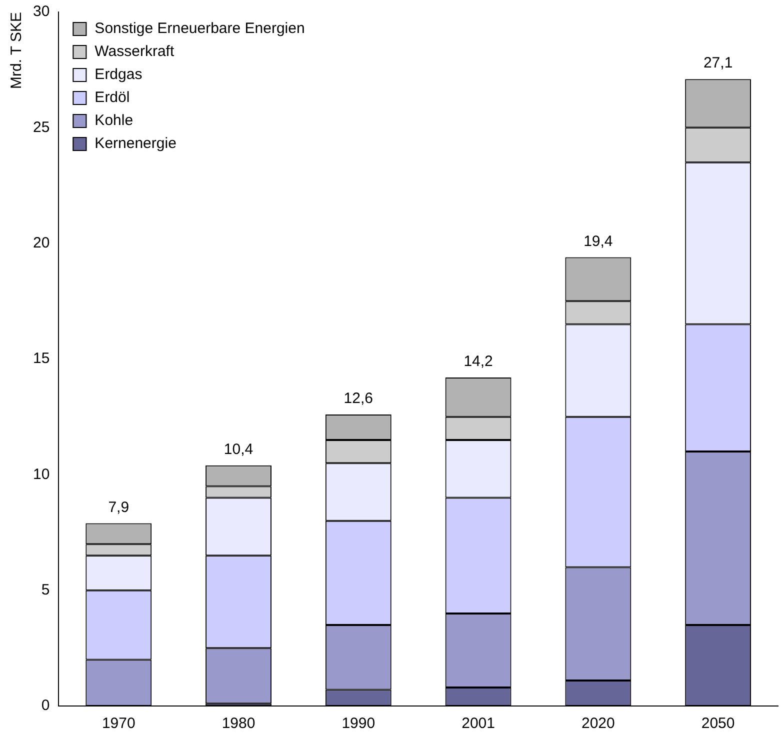  Describe the element at coordinates (358, 399) in the screenshot. I see `total-label: 12,6` at that location.